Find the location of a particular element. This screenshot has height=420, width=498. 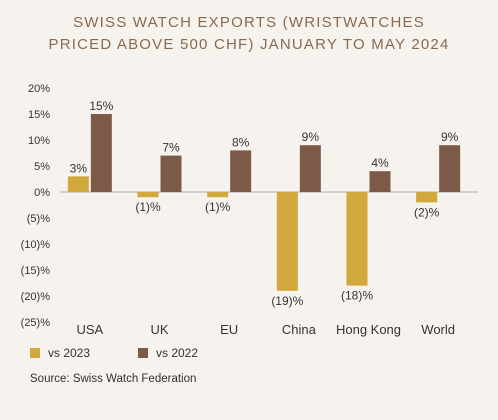

x-tick-label: EU is located at coordinates (229, 329).